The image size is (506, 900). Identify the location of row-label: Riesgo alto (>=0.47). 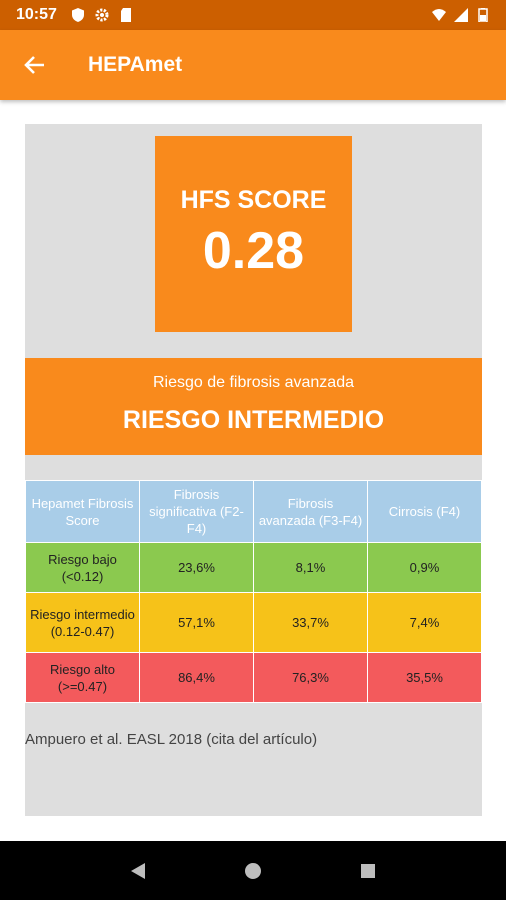
(82, 677).